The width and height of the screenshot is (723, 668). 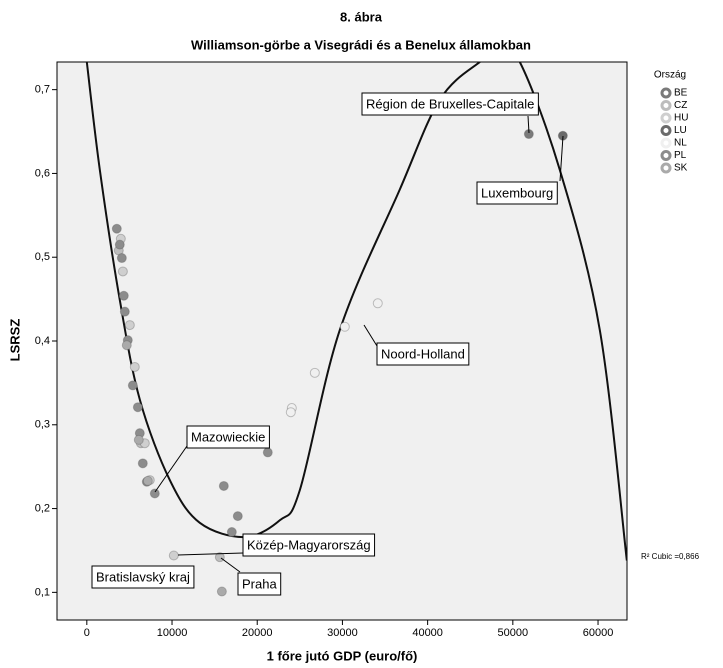 I want to click on y-tick-label: 0,6, so click(x=42, y=173).